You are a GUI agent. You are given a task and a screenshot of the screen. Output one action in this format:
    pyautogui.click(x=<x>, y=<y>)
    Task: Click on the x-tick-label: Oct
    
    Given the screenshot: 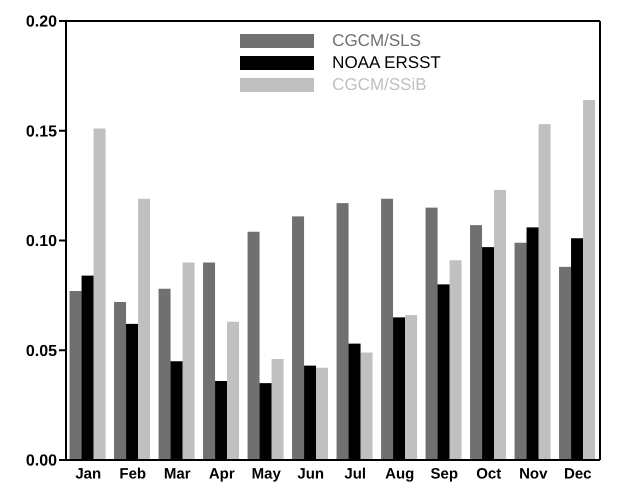 What is the action you would take?
    pyautogui.click(x=489, y=474)
    